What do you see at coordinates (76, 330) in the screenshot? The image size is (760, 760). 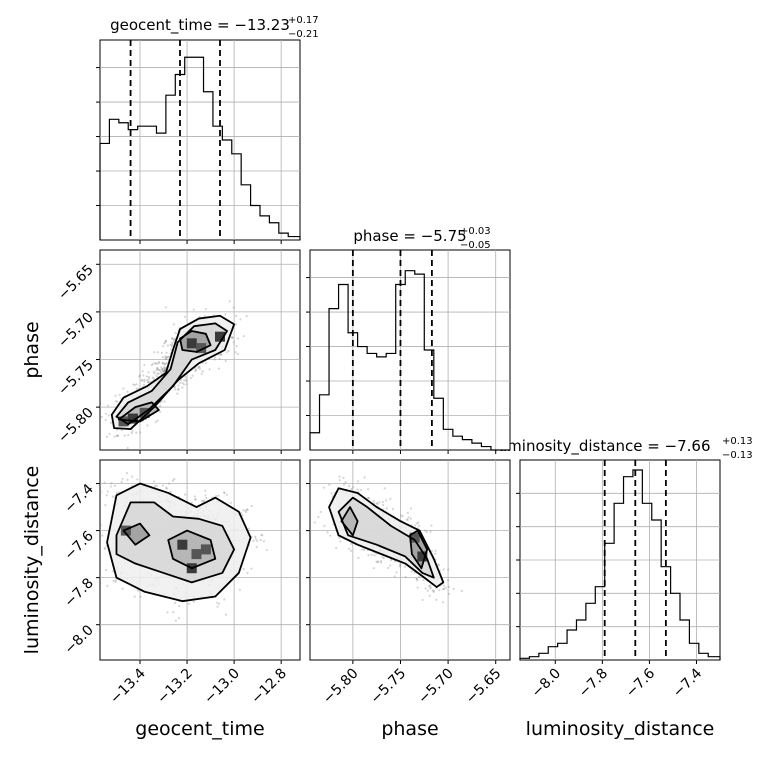 I see `panel-geocent-phase-ytick-label-2: −5.70` at bounding box center [76, 330].